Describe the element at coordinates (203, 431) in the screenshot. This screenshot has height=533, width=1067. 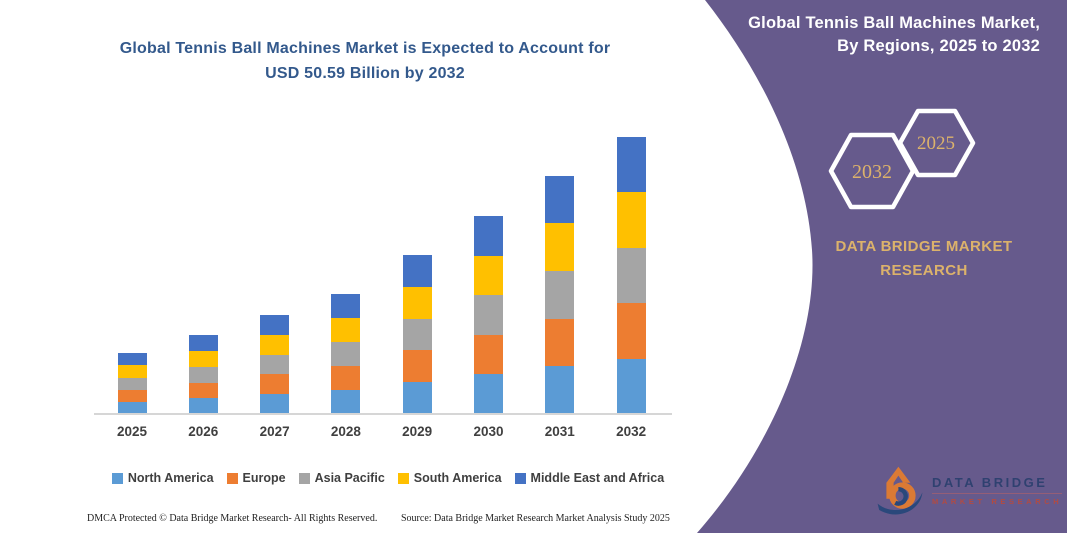
I see `x-axis-label-2026: 2026` at that location.